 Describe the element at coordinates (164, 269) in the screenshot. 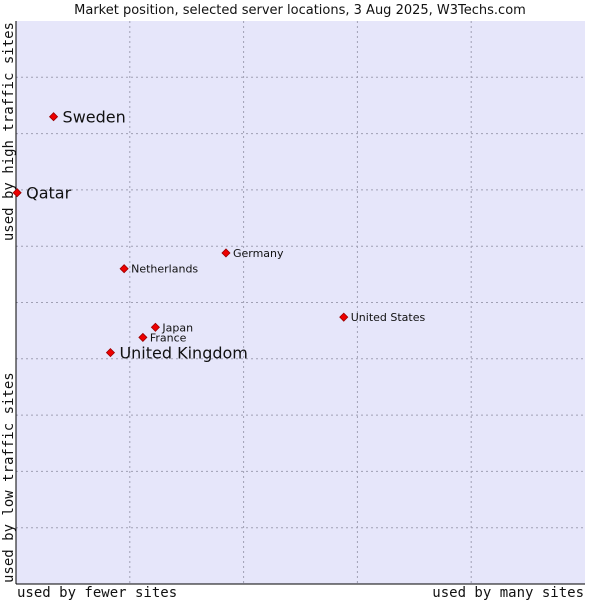

I see `point-label: Netherlands` at that location.